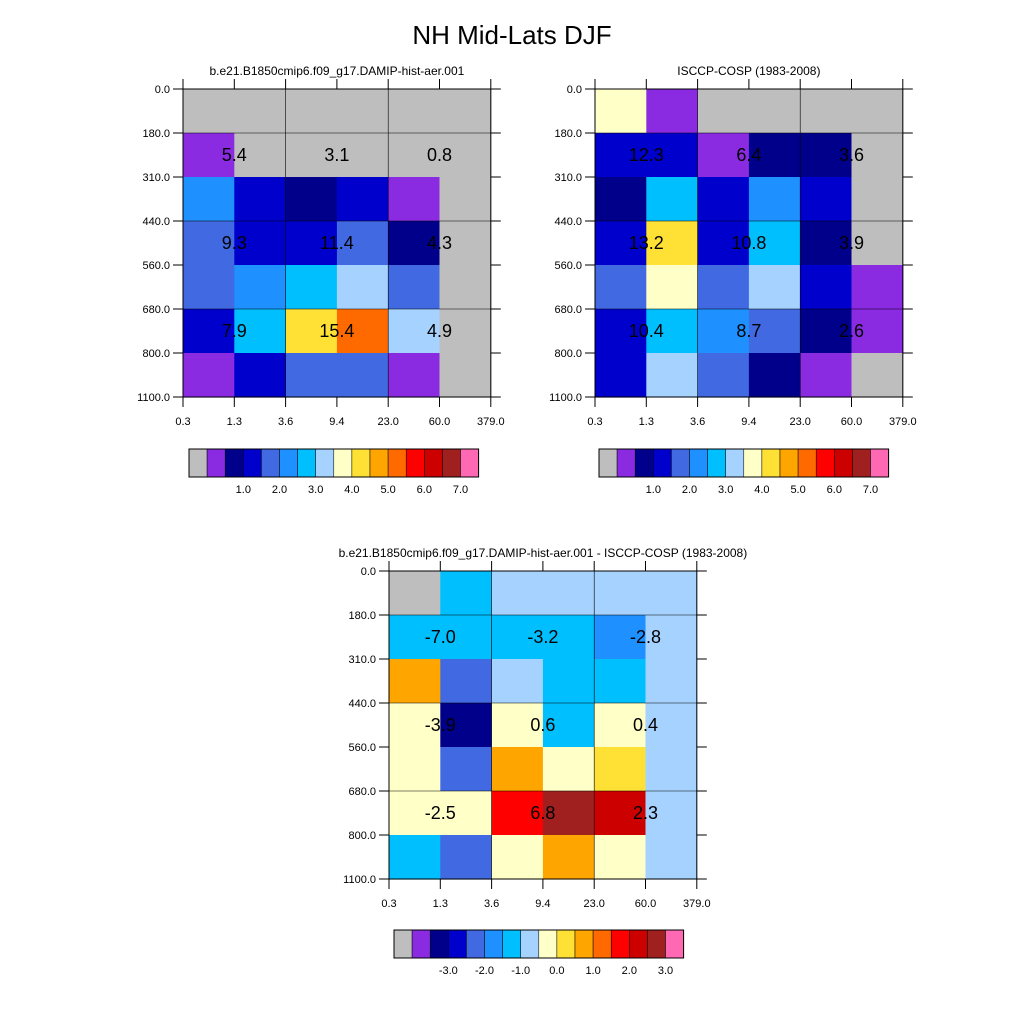  Describe the element at coordinates (568, 134) in the screenshot. I see `y-tick-label: 180.0` at that location.